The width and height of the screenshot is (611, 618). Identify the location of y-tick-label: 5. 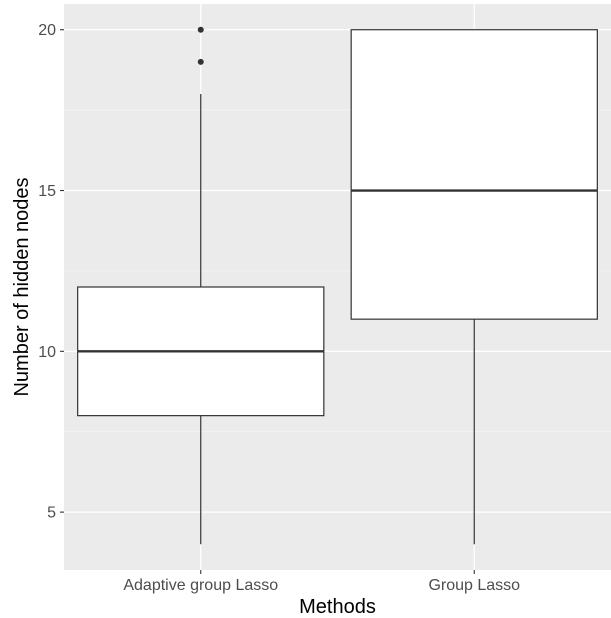
(51, 513).